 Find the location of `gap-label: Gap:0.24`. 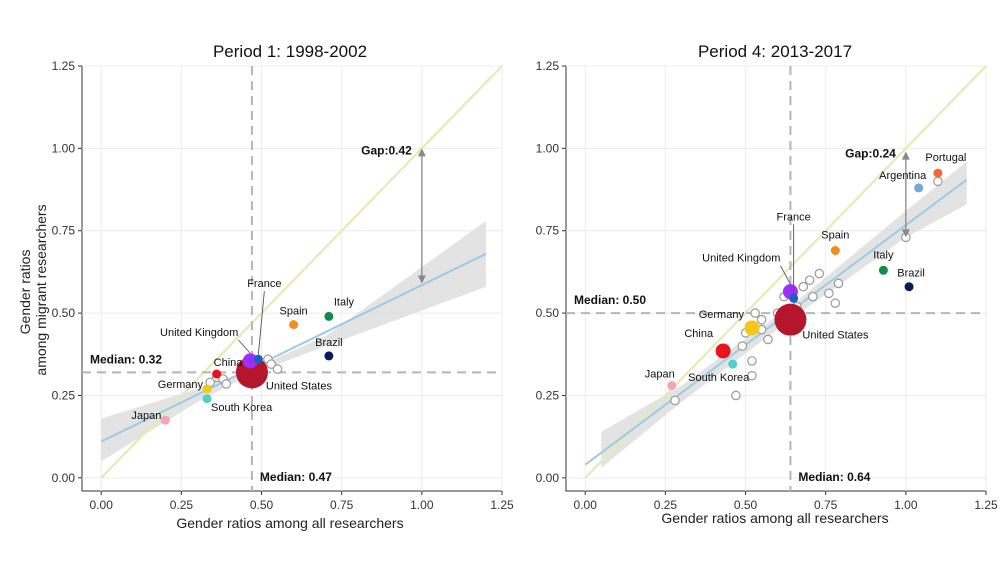

gap-label: Gap:0.24 is located at coordinates (870, 154).